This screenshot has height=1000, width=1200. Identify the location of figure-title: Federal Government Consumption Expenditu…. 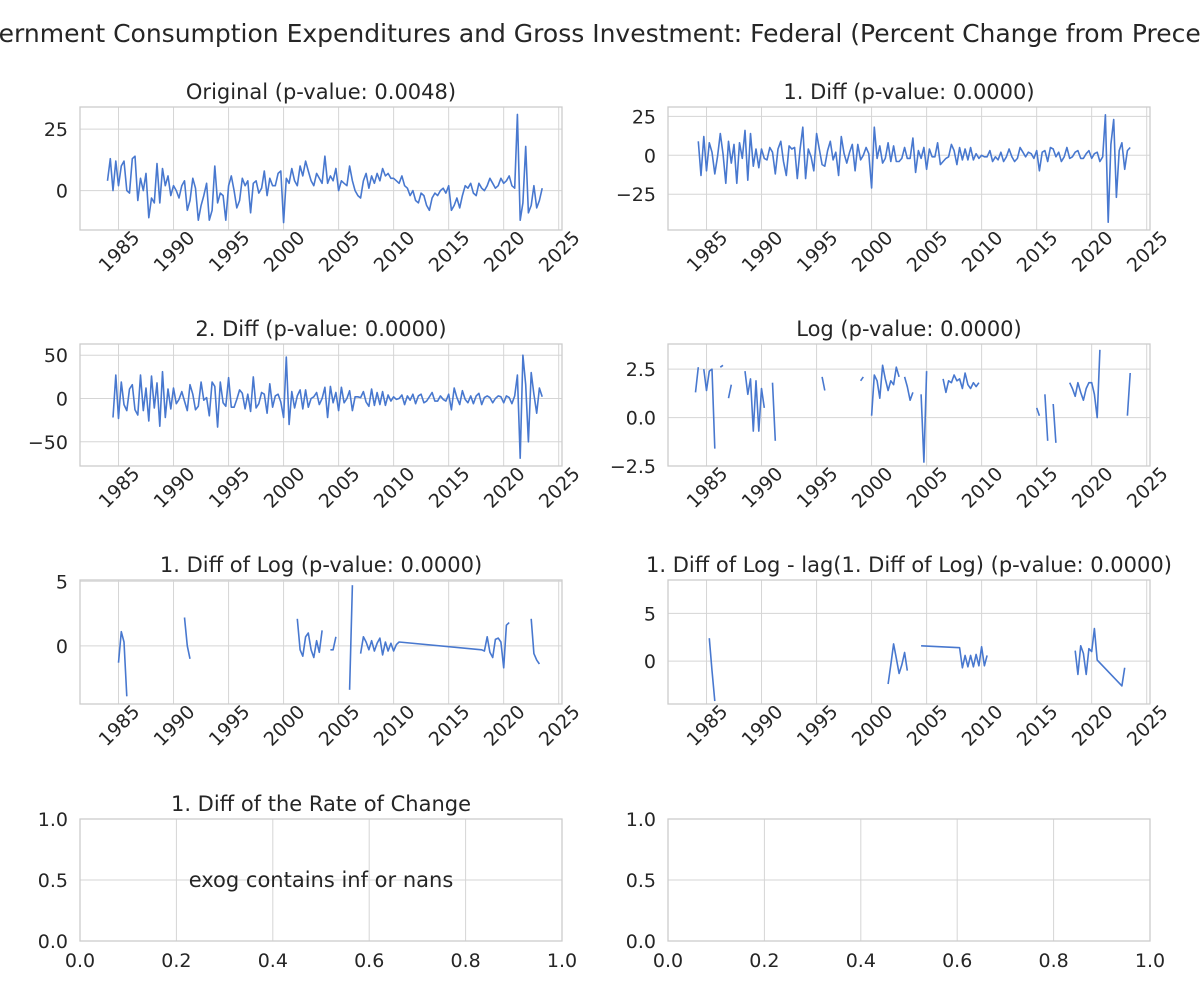
(600, 33).